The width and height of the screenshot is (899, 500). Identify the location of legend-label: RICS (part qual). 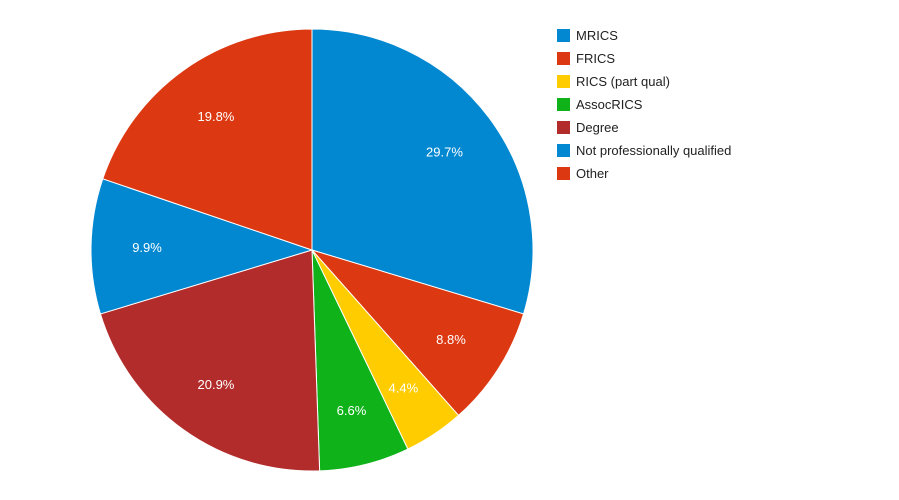
(623, 81).